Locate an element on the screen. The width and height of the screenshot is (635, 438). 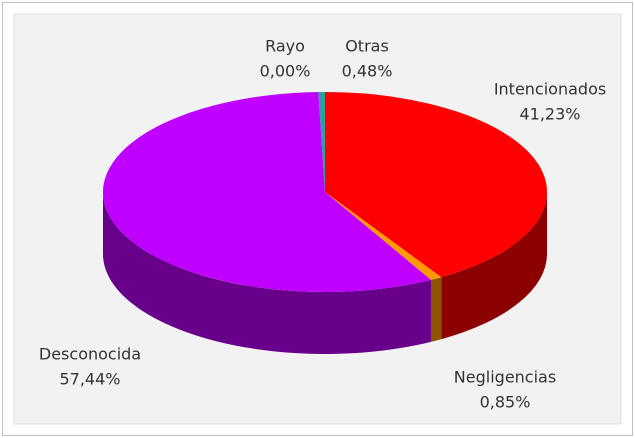
slice-label: Intencionados is located at coordinates (550, 89).